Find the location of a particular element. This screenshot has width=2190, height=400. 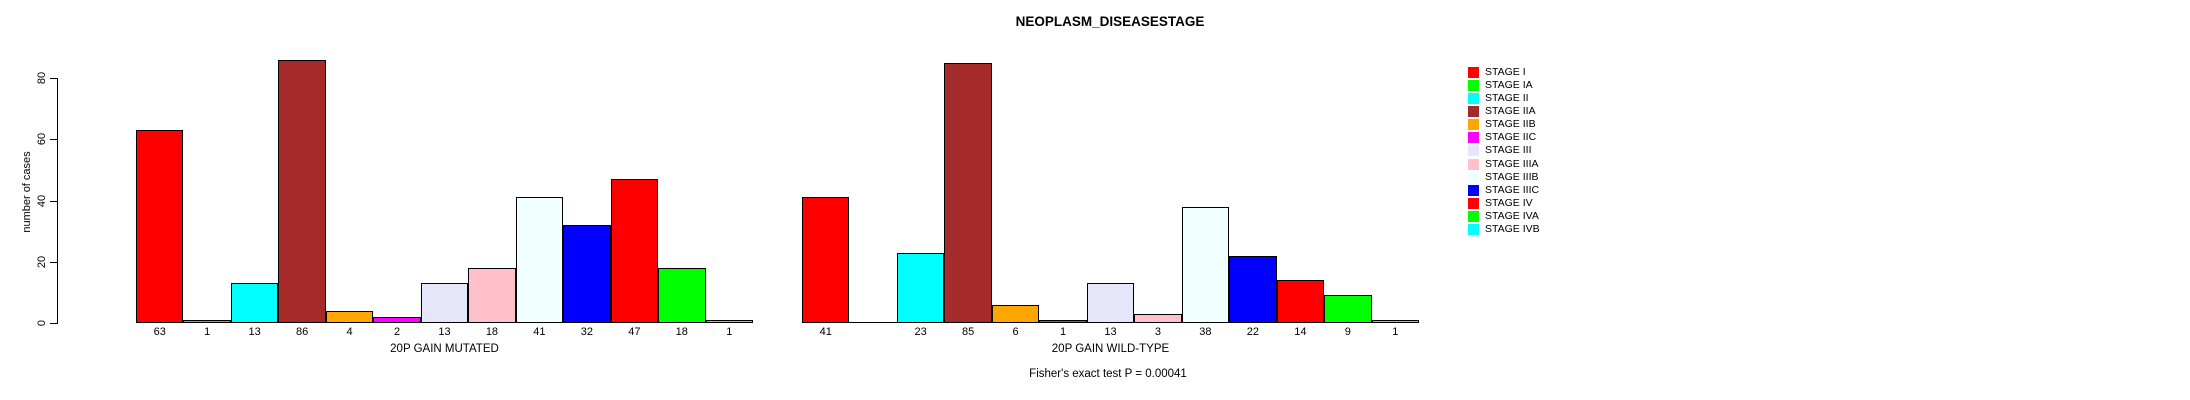

legend-item: STAGE IIIA is located at coordinates (1503, 164).